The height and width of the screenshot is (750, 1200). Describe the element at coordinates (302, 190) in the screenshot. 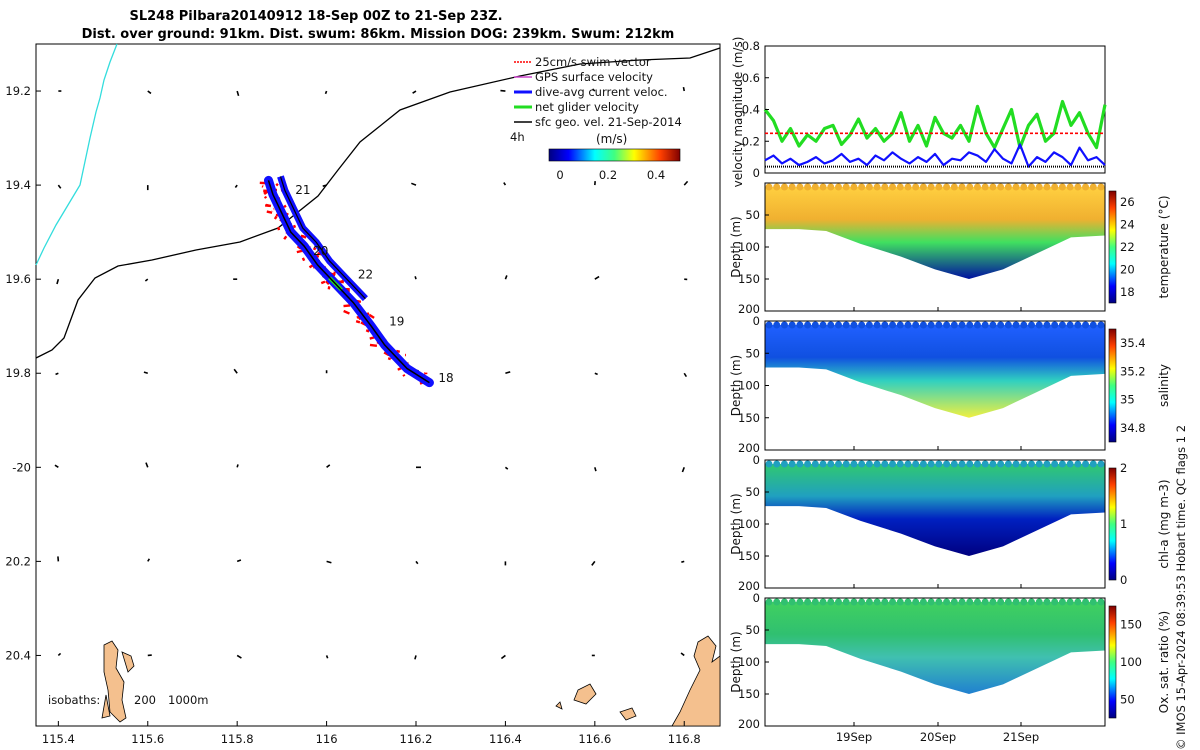

I see `day-label: 21` at that location.